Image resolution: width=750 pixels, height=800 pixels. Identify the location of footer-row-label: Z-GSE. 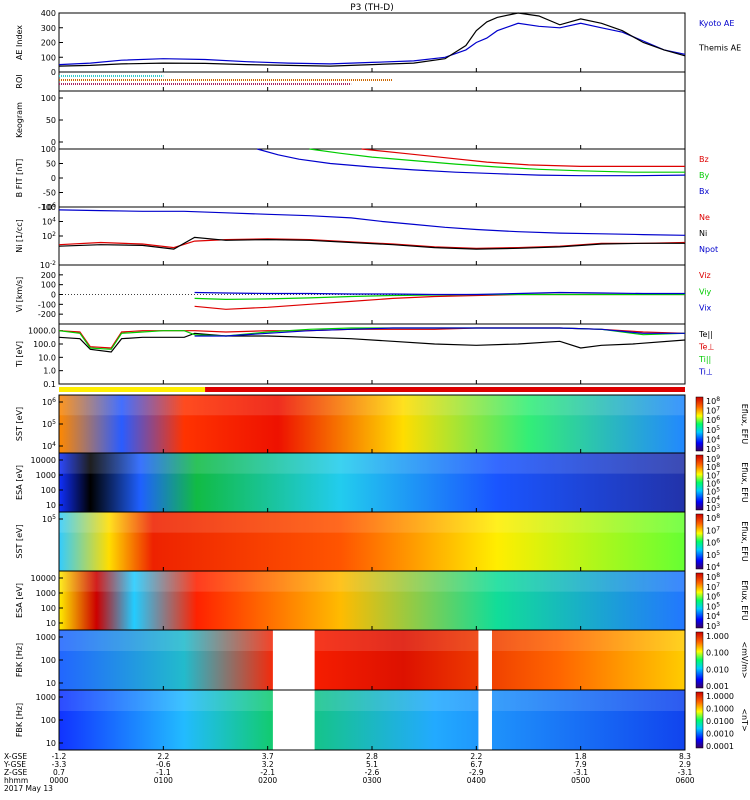
(16, 772).